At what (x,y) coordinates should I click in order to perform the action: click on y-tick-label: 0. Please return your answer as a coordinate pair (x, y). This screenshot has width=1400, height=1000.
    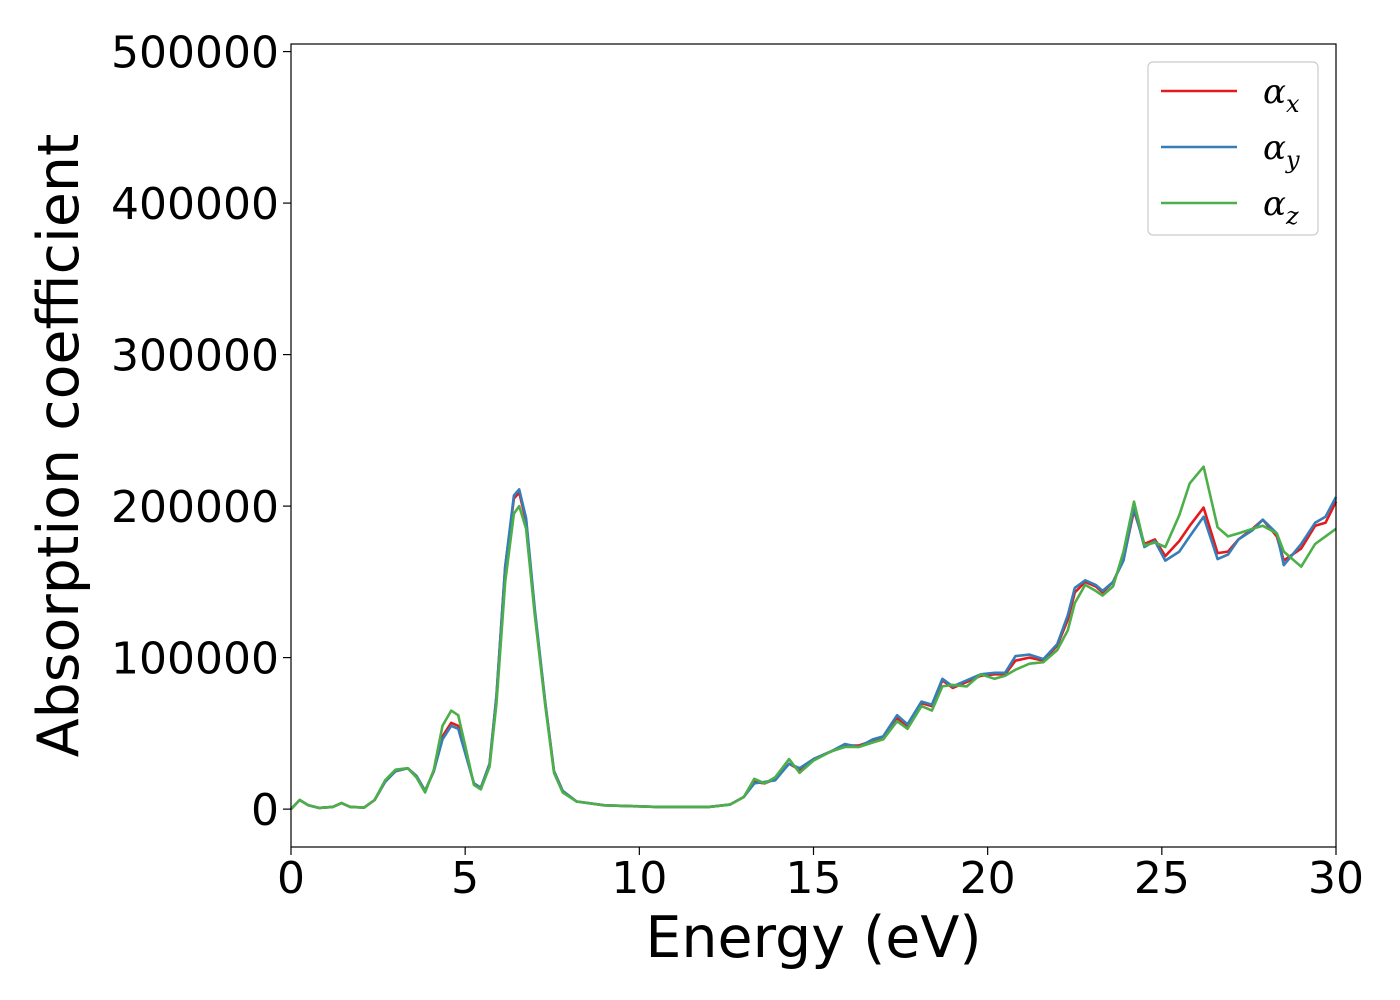
    Looking at the image, I should click on (265, 810).